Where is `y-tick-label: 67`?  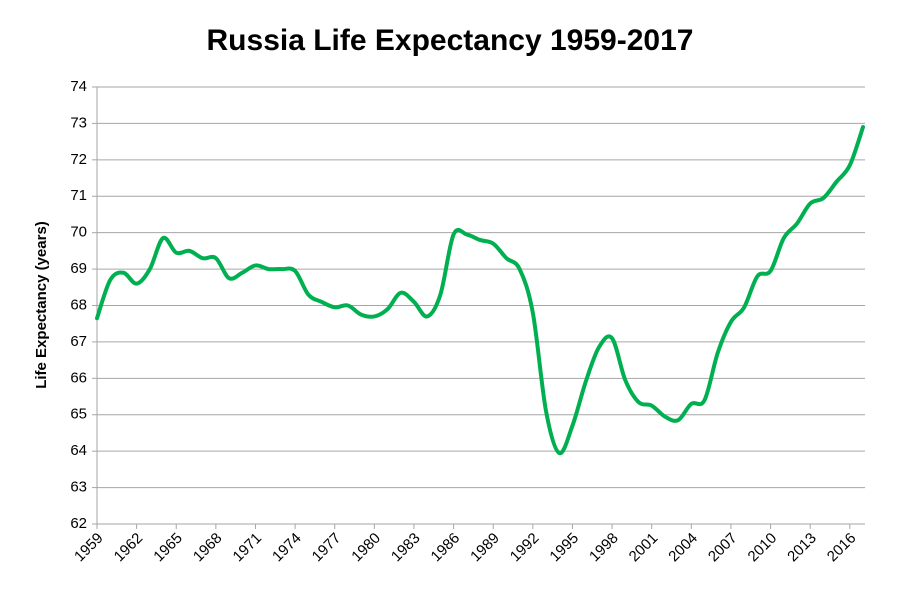 y-tick-label: 67 is located at coordinates (78, 341).